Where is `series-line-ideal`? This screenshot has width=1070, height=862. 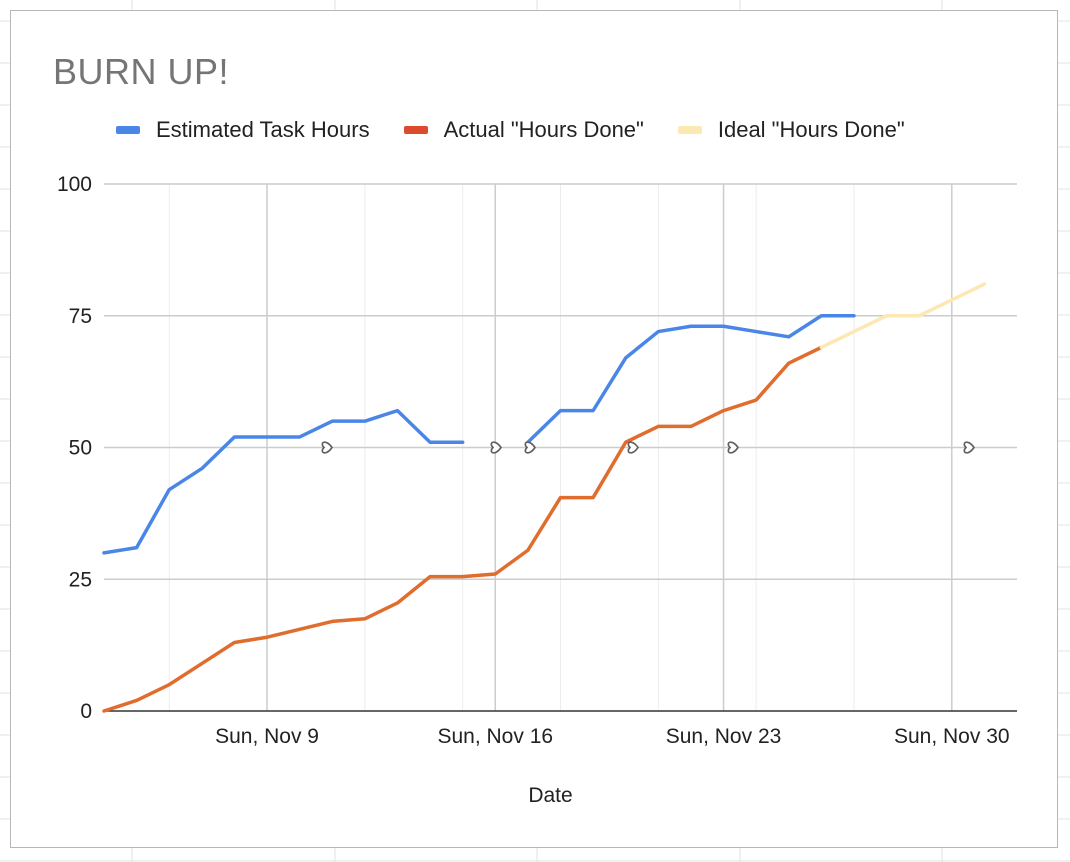 series-line-ideal is located at coordinates (903, 316).